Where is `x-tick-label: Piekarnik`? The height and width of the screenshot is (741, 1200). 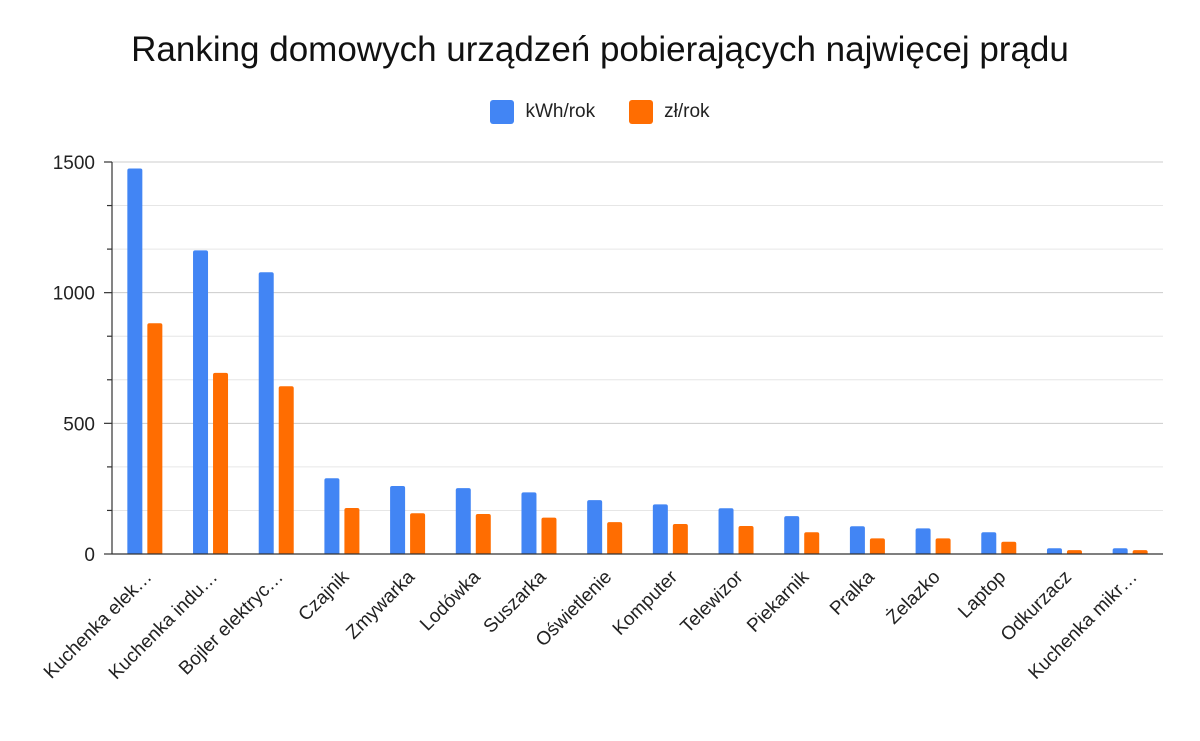
x-tick-label: Piekarnik is located at coordinates (778, 601).